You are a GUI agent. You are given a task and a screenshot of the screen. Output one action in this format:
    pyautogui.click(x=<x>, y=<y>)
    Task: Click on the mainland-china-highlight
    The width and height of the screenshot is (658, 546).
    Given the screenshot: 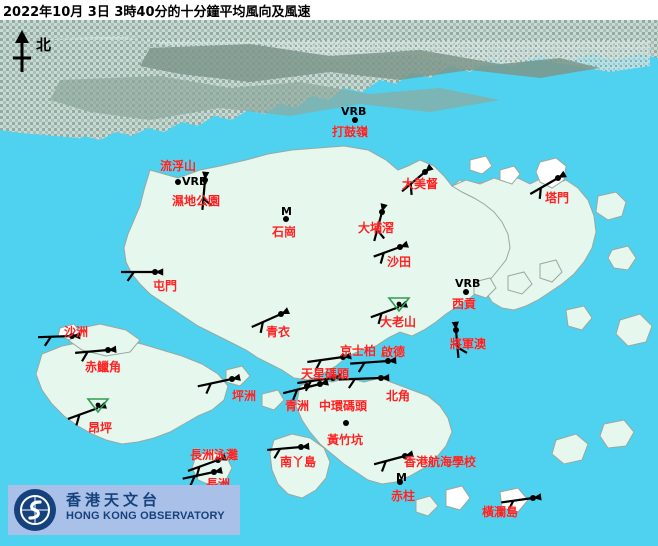 What is the action you would take?
    pyautogui.click(x=340, y=54)
    